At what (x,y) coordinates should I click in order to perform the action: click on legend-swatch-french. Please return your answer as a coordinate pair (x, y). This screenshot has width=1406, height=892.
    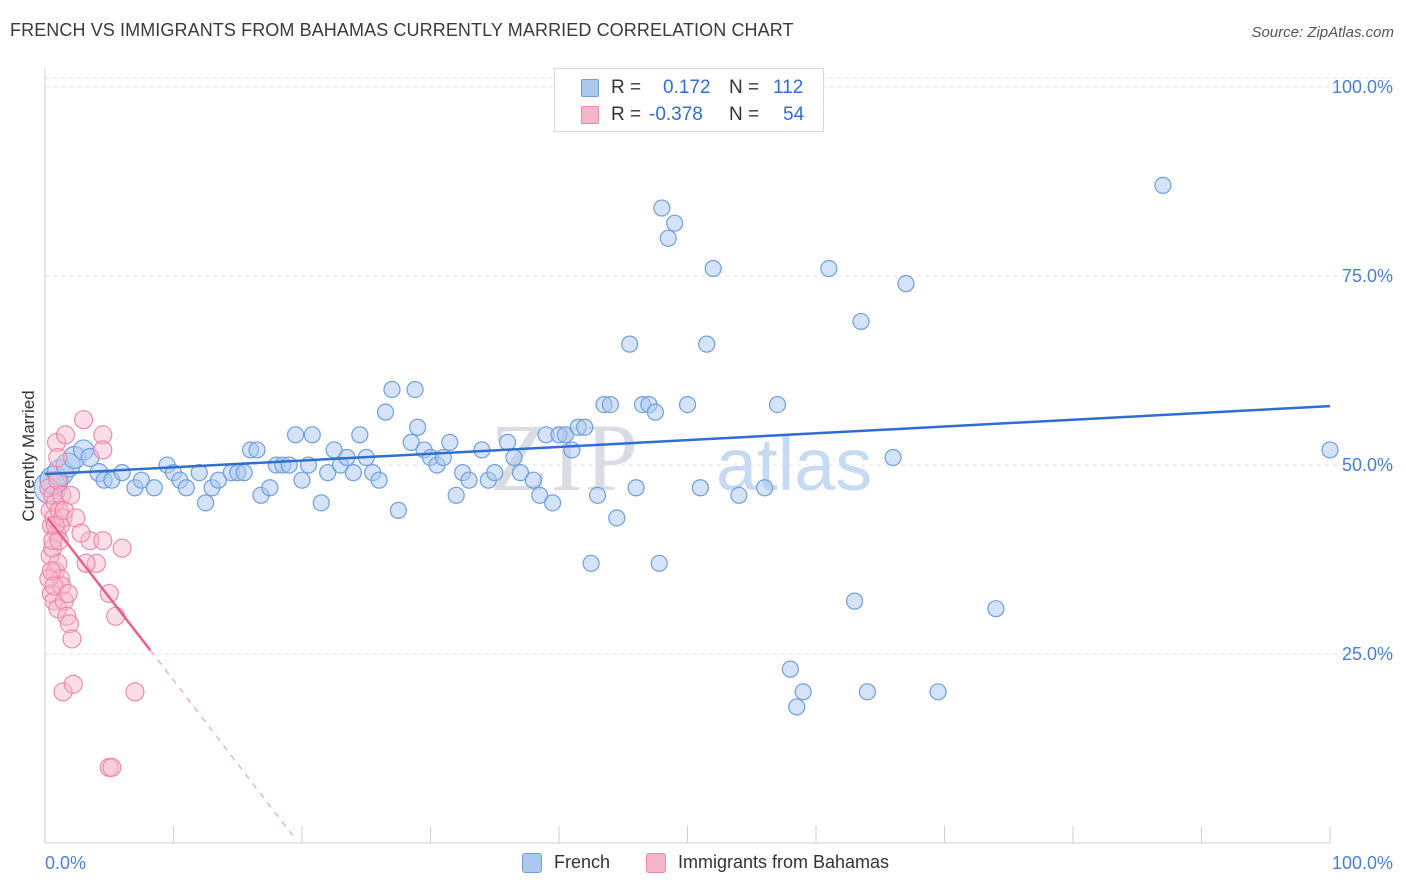
    Looking at the image, I should click on (590, 88).